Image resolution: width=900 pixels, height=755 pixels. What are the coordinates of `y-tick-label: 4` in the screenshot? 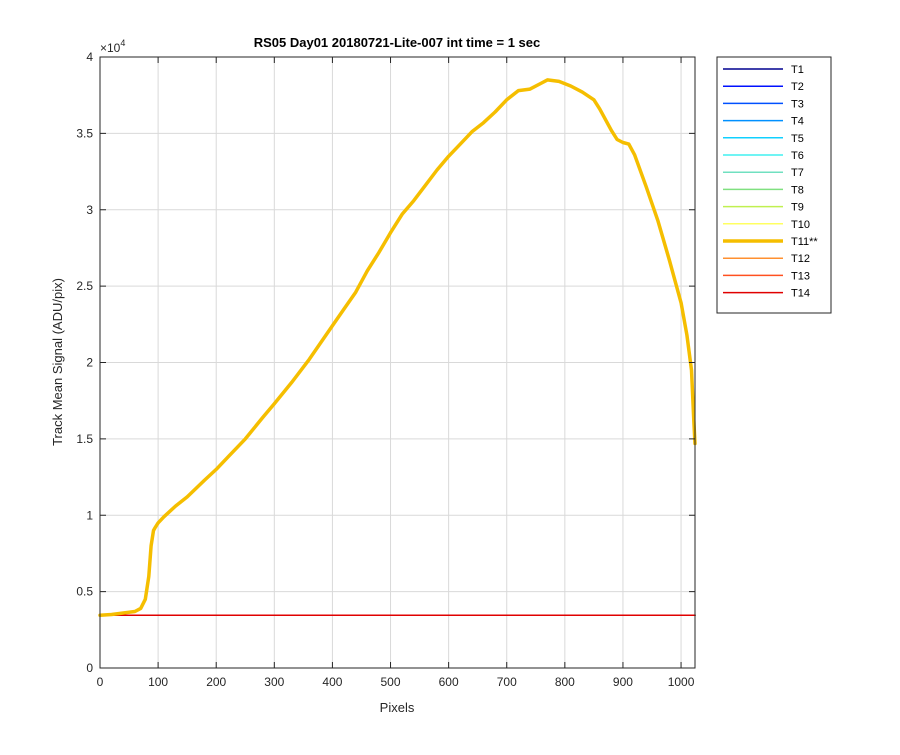 It's located at (89, 57).